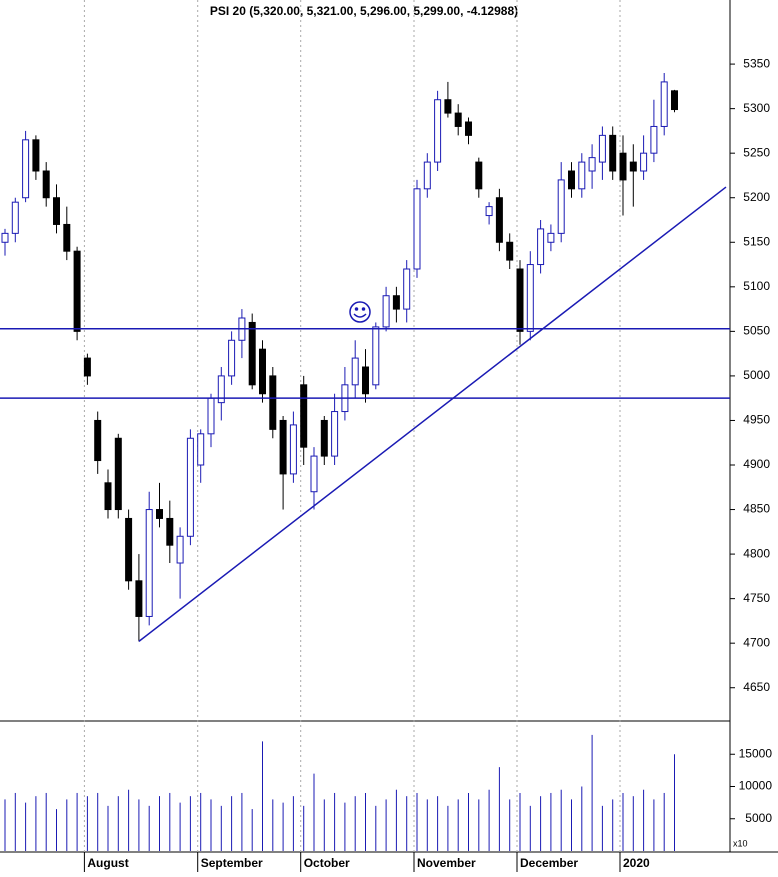 The height and width of the screenshot is (877, 778). Describe the element at coordinates (446, 863) in the screenshot. I see `x-tick-label: November` at that location.